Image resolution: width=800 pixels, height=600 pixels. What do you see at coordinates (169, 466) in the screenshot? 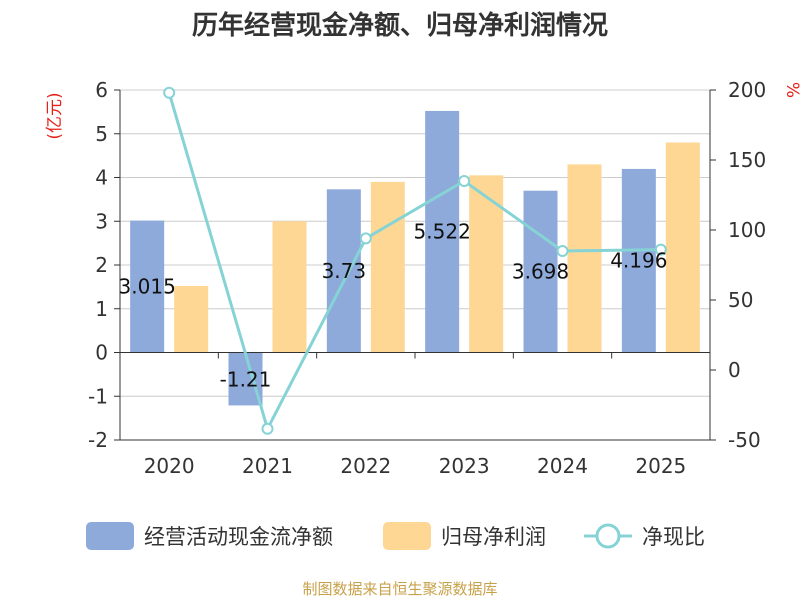
I see `x-axis-tick-label: 2020` at bounding box center [169, 466].